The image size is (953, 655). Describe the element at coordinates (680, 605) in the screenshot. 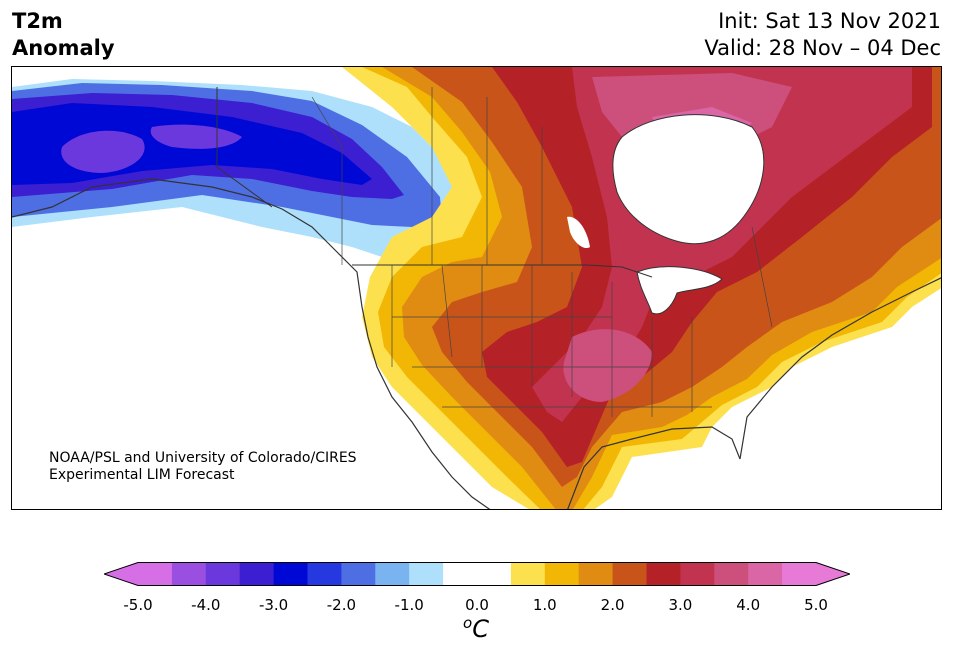

I see `colorbar-tick-label: 3.0` at that location.